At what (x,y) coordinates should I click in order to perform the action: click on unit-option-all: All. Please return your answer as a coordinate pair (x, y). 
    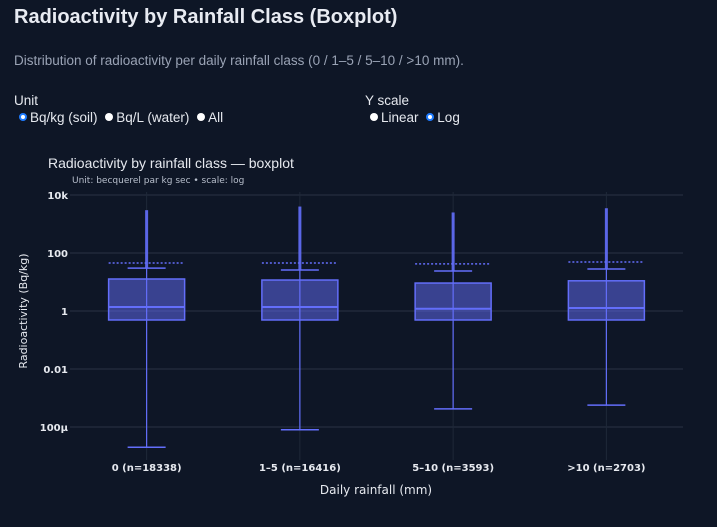
    Looking at the image, I should click on (210, 117).